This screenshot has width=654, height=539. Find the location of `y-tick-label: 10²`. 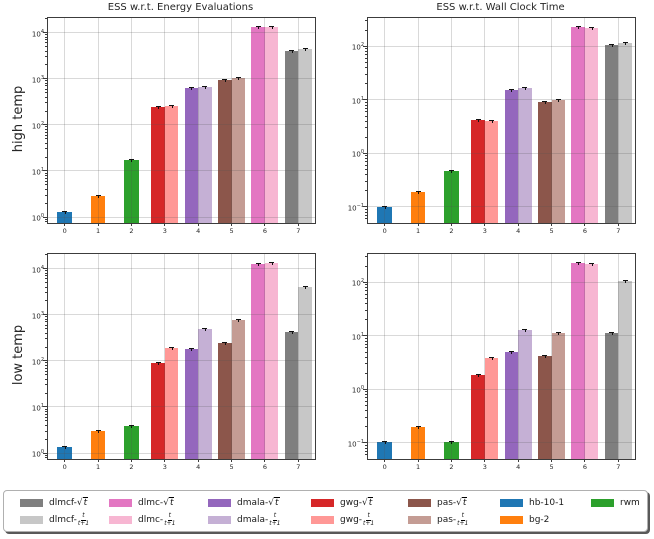

y-tick-label: 10² is located at coordinates (37, 126).